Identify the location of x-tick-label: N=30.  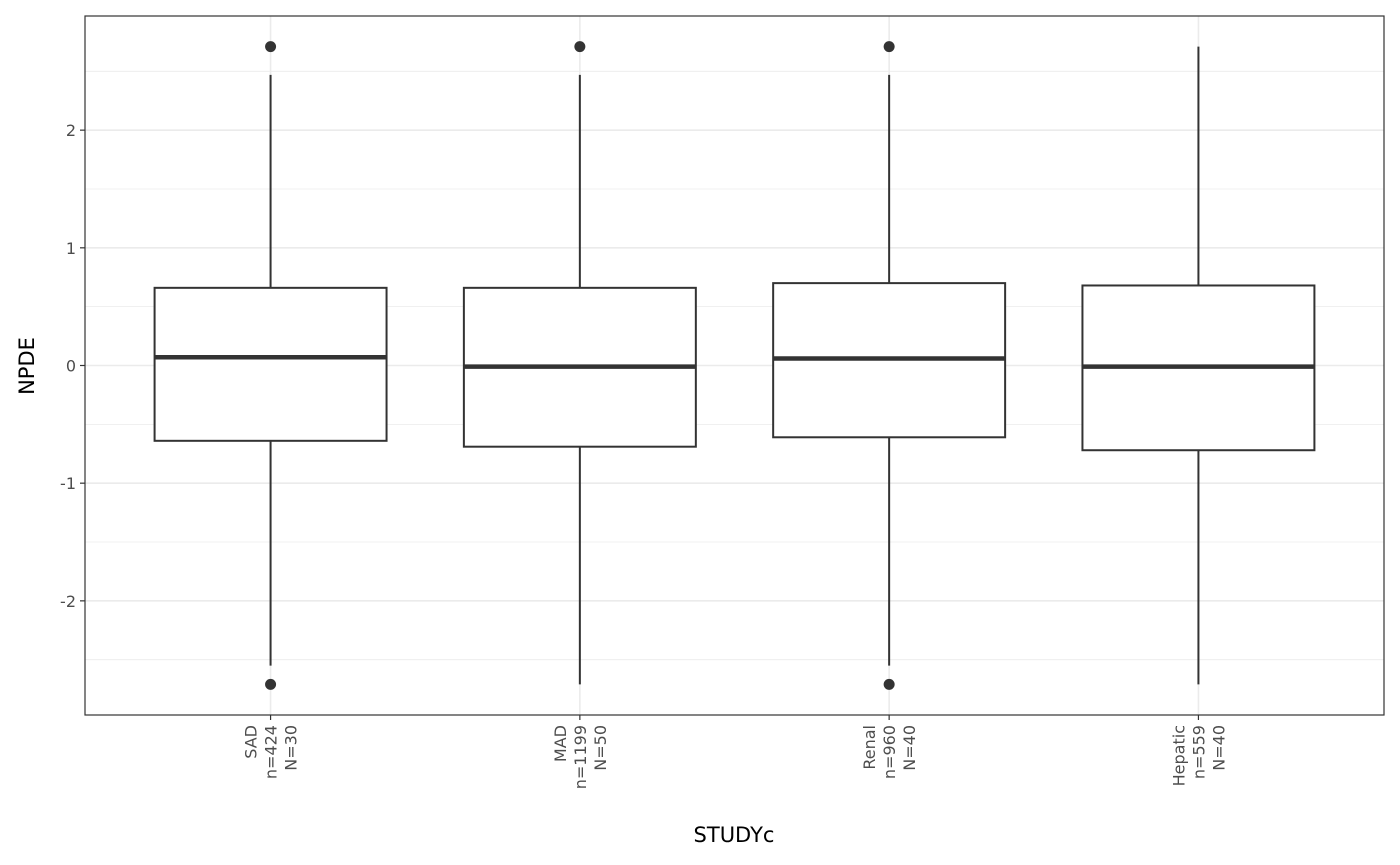
(291, 748).